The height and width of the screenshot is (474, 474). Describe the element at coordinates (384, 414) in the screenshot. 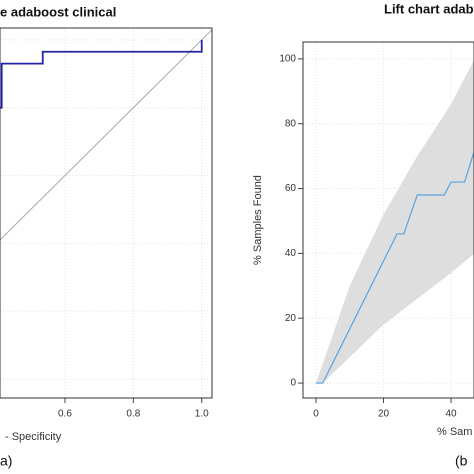

I see `x-tick-label: 20` at that location.